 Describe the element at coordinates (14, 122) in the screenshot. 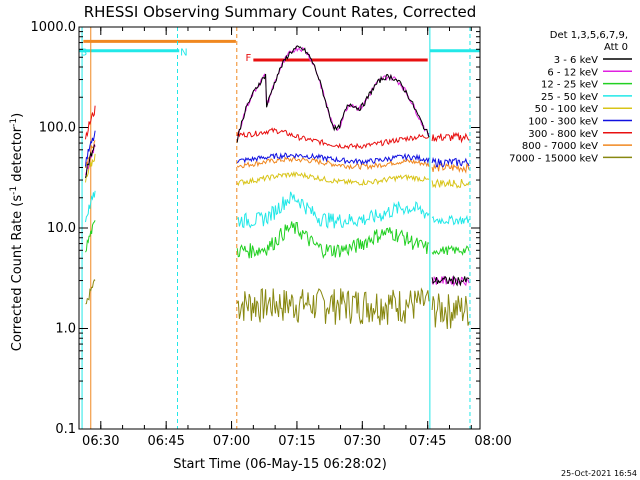

I see `y-axis-label-sup2: -1` at that location.